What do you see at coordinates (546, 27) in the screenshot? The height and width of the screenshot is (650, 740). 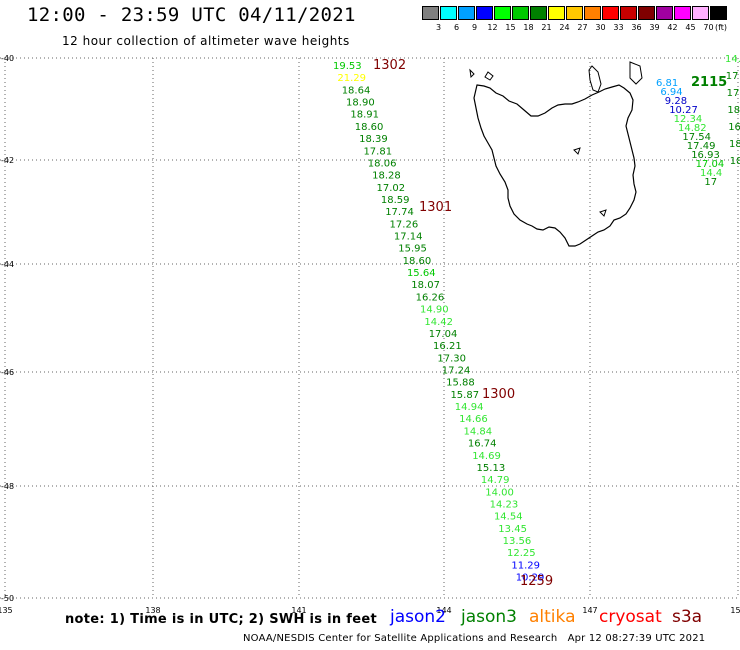 I see `legend-label: 21` at bounding box center [546, 27].